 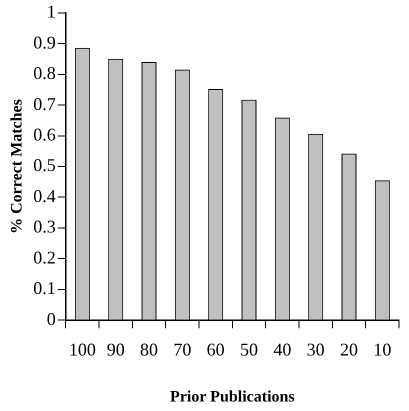 What do you see at coordinates (182, 350) in the screenshot?
I see `x-tick-label: 70` at bounding box center [182, 350].